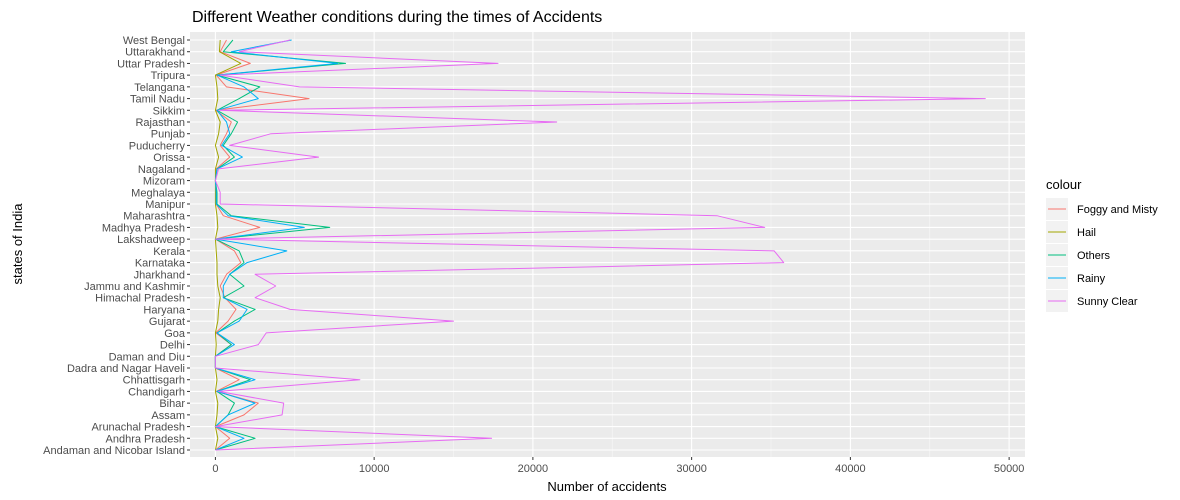 Image resolution: width=1180 pixels, height=500 pixels. Describe the element at coordinates (154, 217) in the screenshot. I see `y-tick-label: Maharashtra` at that location.